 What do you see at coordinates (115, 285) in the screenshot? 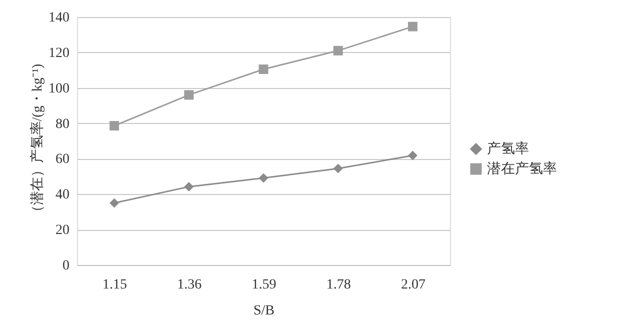
I see `x-tick-label: 1.15` at bounding box center [115, 285].